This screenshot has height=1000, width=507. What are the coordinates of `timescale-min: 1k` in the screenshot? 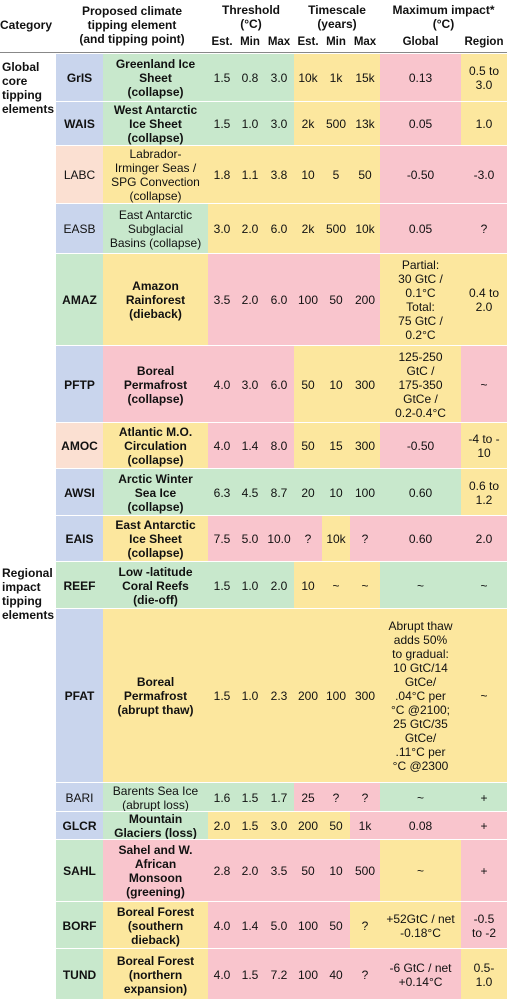 It's located at (336, 78).